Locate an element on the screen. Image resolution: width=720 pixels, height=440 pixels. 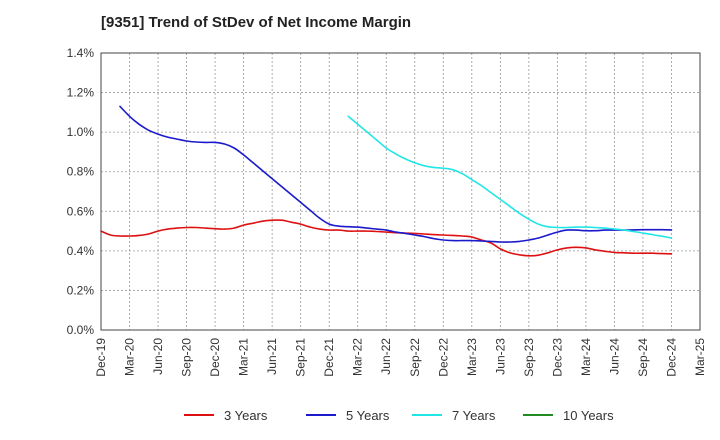
y-tick-label: 0.6% is located at coordinates (81, 211).